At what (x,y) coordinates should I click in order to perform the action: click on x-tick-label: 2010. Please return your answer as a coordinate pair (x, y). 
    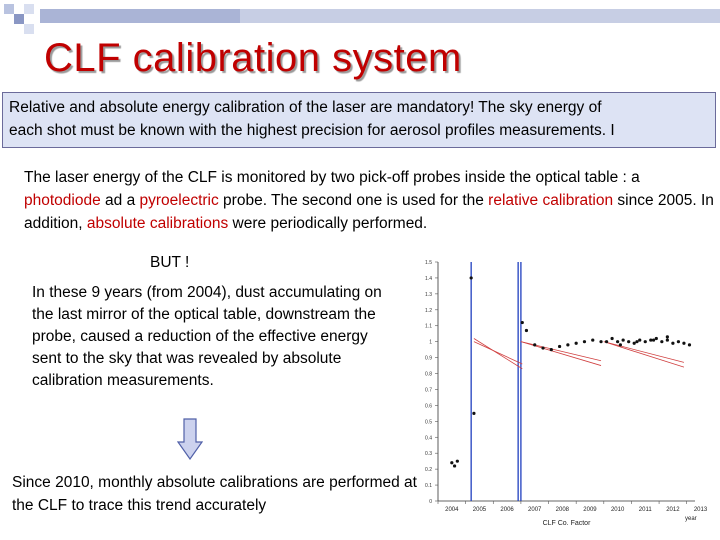
    Looking at the image, I should click on (618, 510).